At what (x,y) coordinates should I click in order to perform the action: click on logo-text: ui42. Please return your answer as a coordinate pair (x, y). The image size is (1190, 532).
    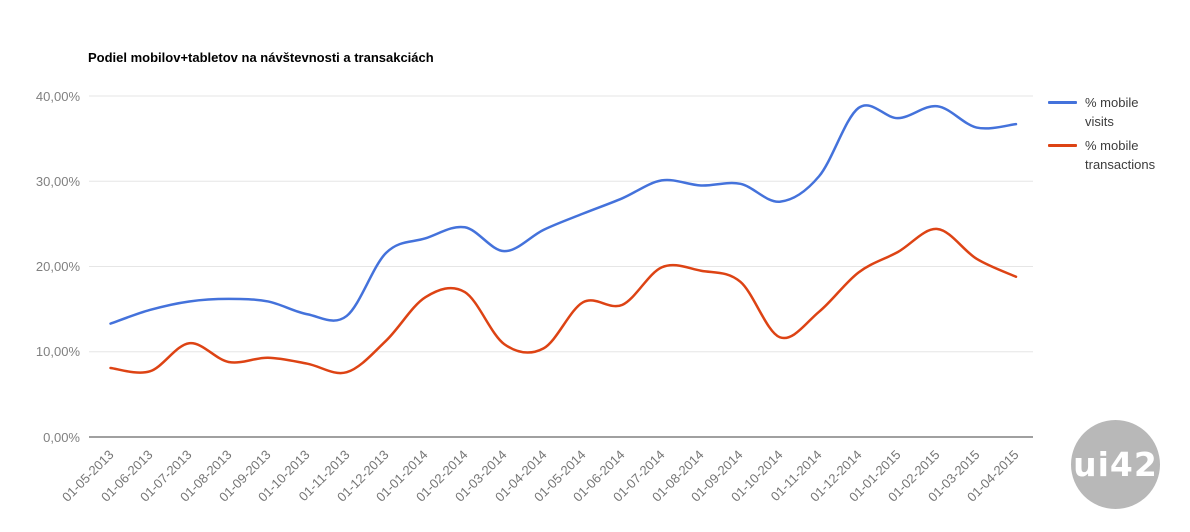
    Looking at the image, I should click on (1115, 464).